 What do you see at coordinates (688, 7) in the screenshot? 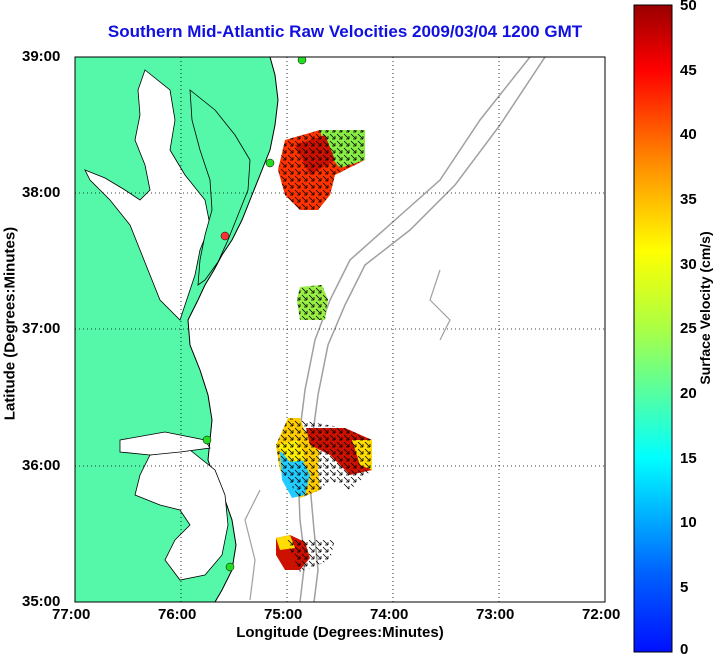
I see `colorbar-tick: 50` at bounding box center [688, 7].